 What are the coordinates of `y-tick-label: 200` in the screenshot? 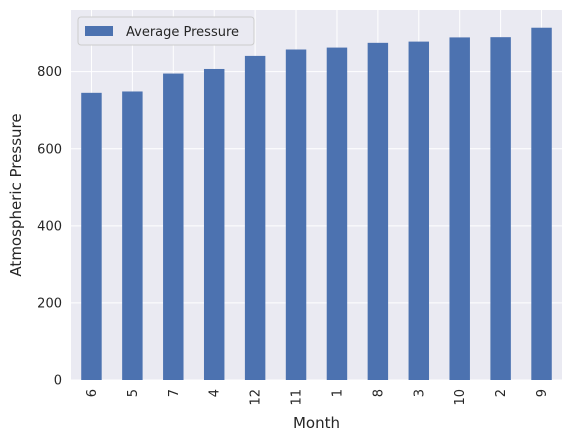 It's located at (49, 303).